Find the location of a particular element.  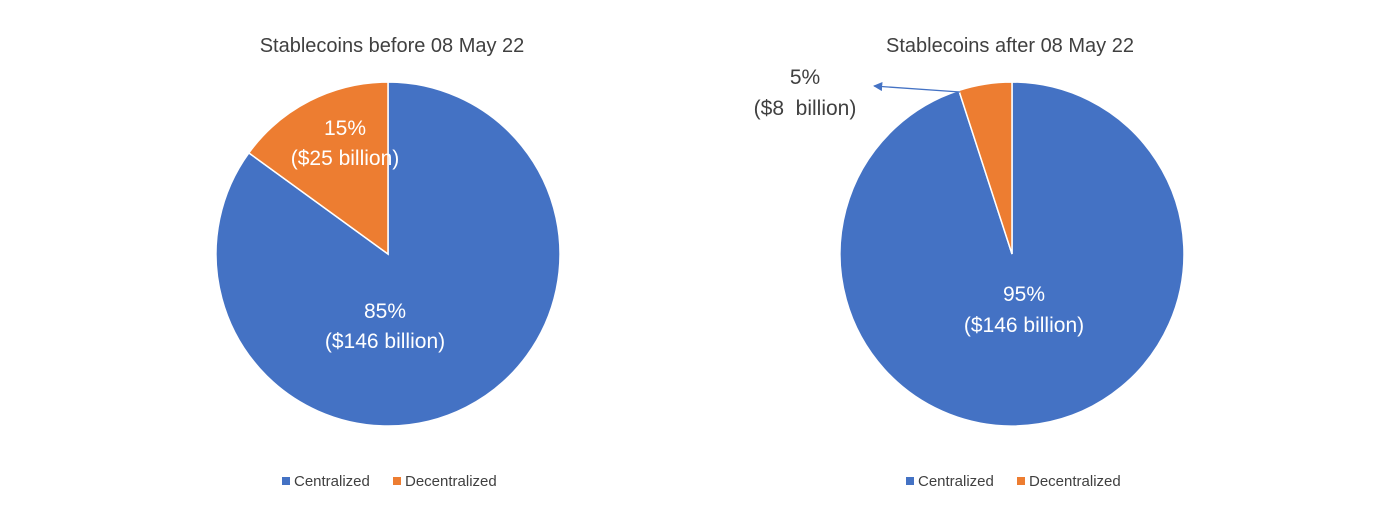

pie-labels-before: 85% ($146 billion) 15% ($25 billion) is located at coordinates (368, 235).